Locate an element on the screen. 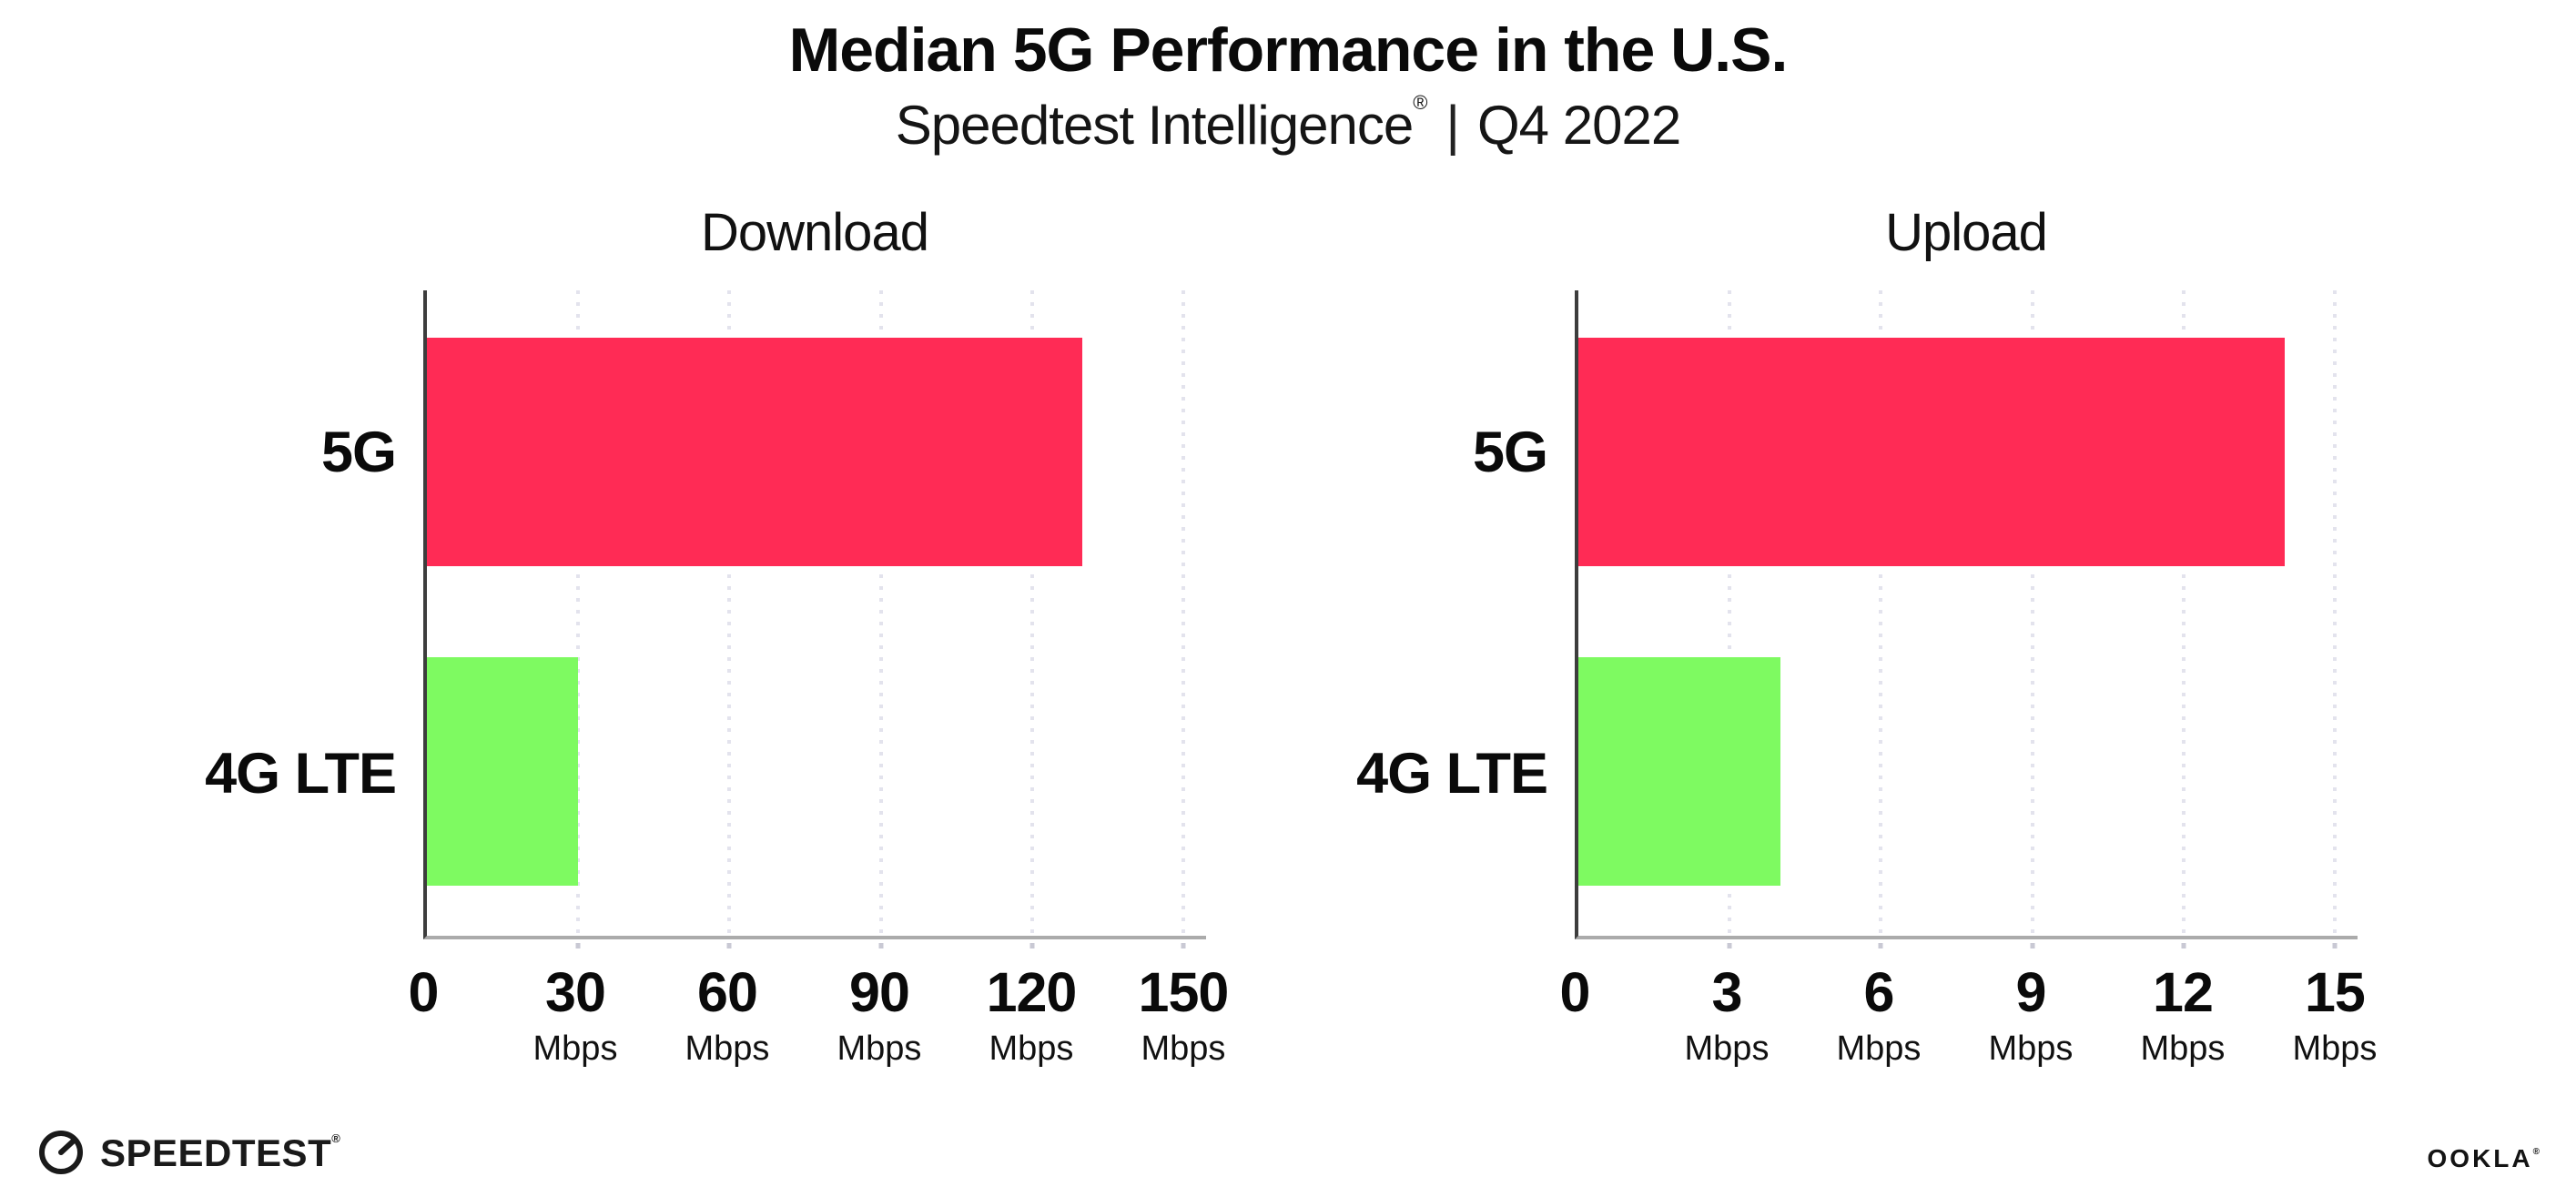  download-category-labels: 5G 4G LTE is located at coordinates (314, 614).